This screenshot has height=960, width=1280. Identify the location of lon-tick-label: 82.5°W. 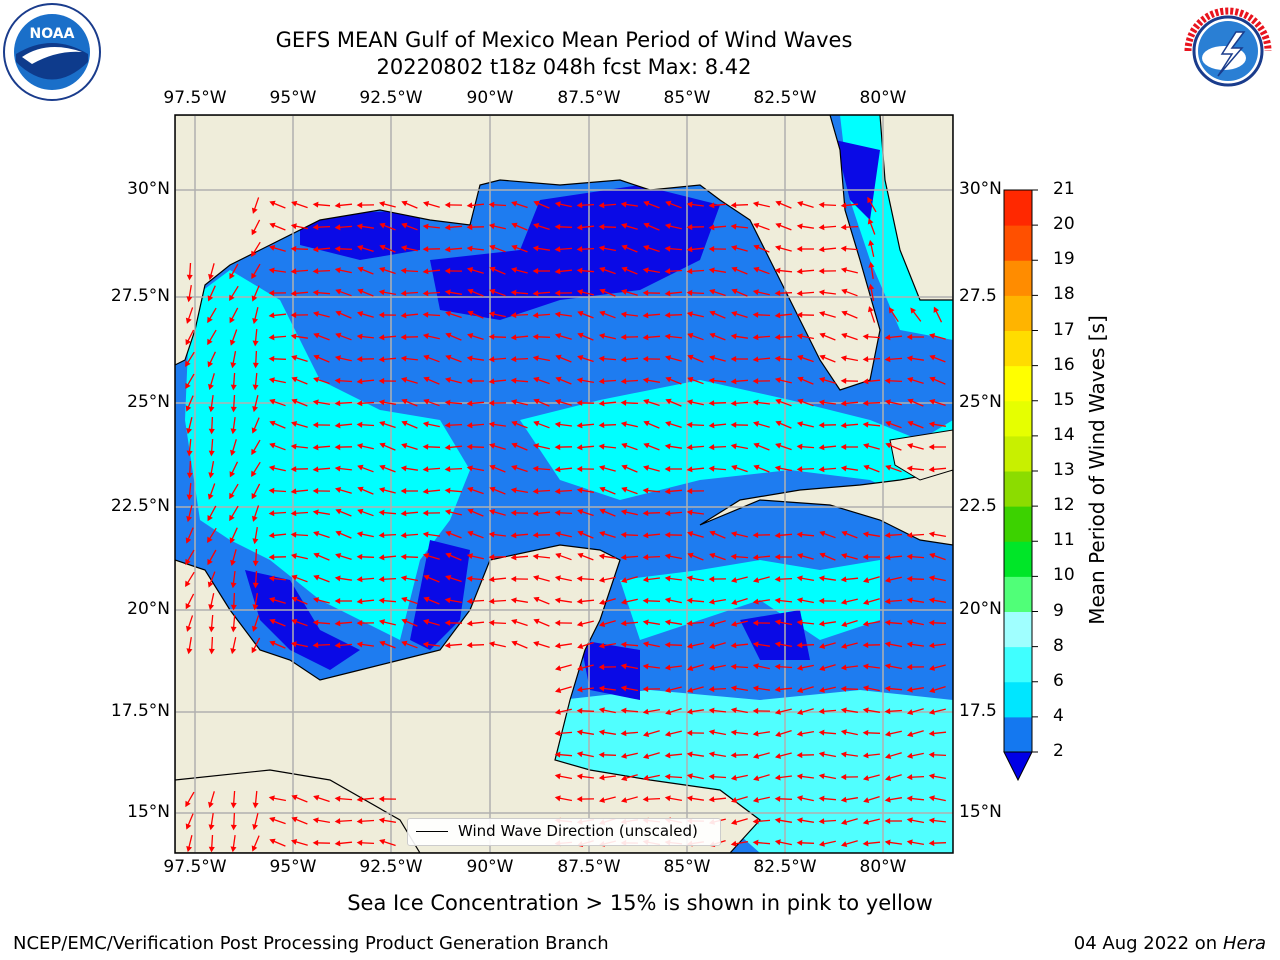
(785, 867).